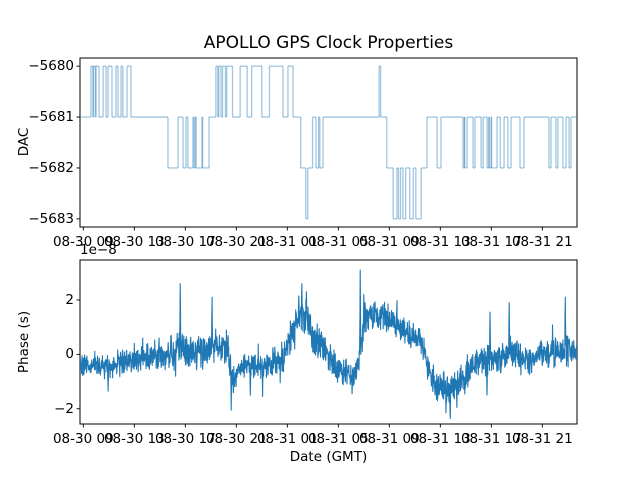 The height and width of the screenshot is (480, 640). What do you see at coordinates (69, 299) in the screenshot?
I see `y-tick-label: 2` at bounding box center [69, 299].